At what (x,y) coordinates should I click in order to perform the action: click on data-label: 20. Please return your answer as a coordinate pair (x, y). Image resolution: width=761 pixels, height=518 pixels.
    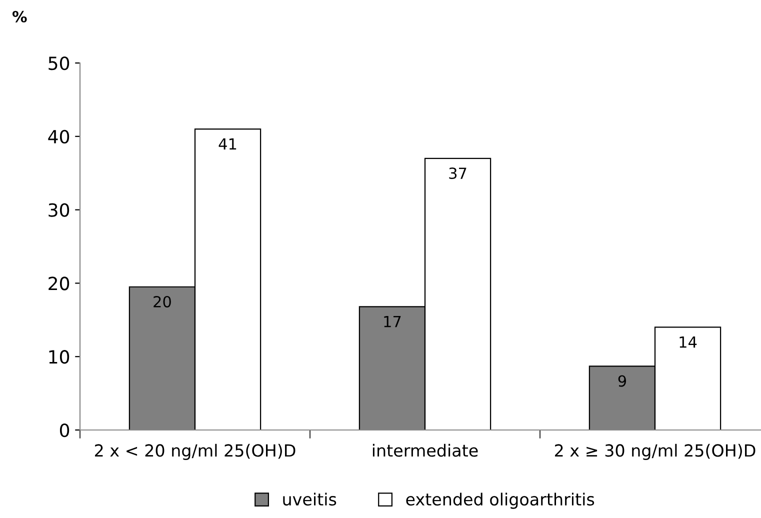
    Looking at the image, I should click on (162, 302).